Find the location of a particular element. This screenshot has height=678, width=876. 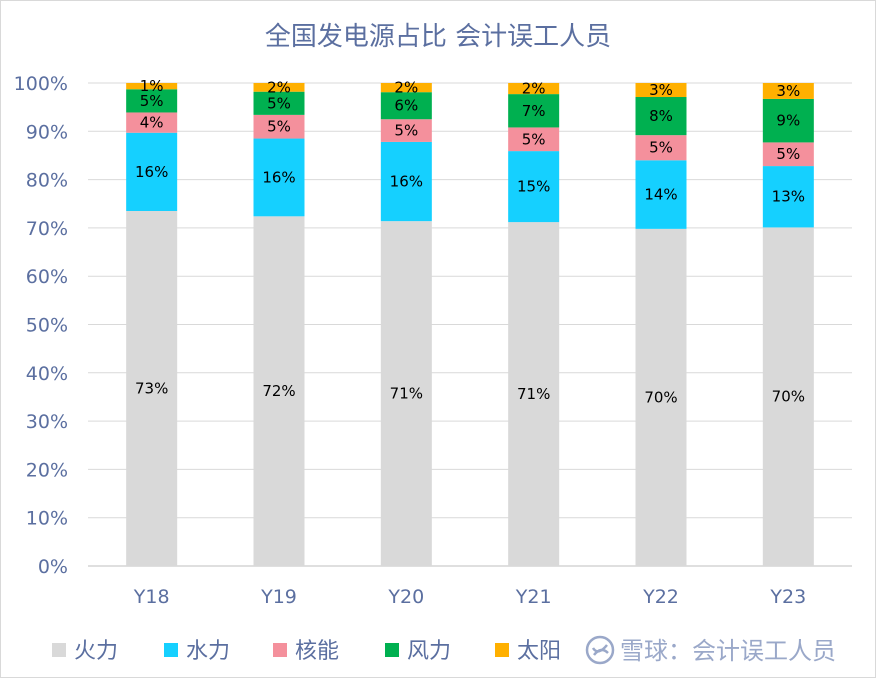

data-label: 13% is located at coordinates (788, 197).